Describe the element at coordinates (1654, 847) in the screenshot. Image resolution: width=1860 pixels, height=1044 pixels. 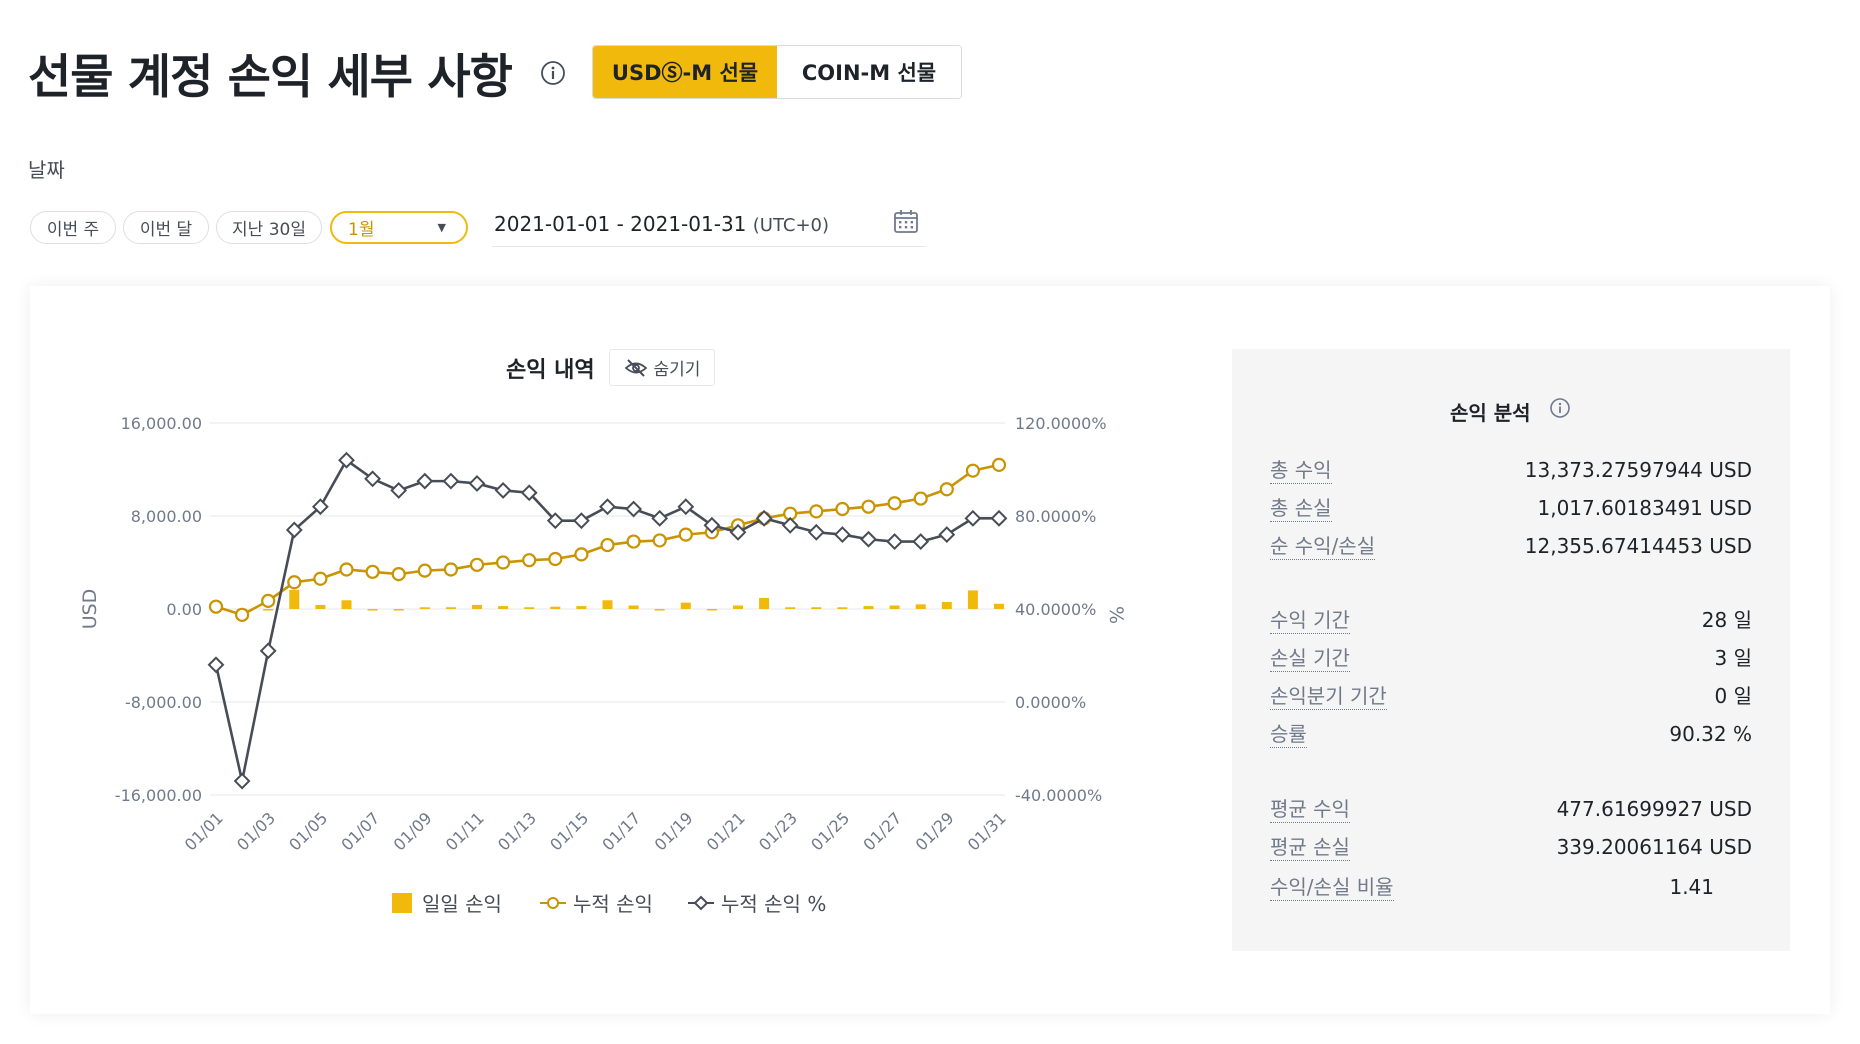
I see `stat-value: 339.20061164 USD` at that location.